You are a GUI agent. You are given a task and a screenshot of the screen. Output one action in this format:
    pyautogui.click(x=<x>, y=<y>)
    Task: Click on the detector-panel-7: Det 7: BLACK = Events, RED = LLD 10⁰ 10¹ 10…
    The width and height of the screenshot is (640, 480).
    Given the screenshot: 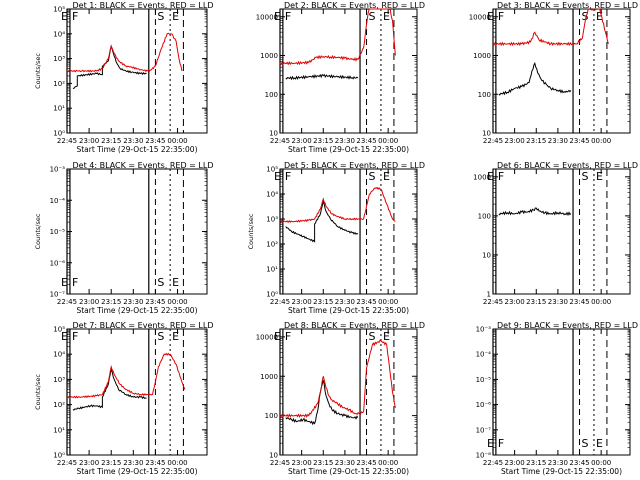 What is the action you would take?
    pyautogui.click(x=123, y=398)
    